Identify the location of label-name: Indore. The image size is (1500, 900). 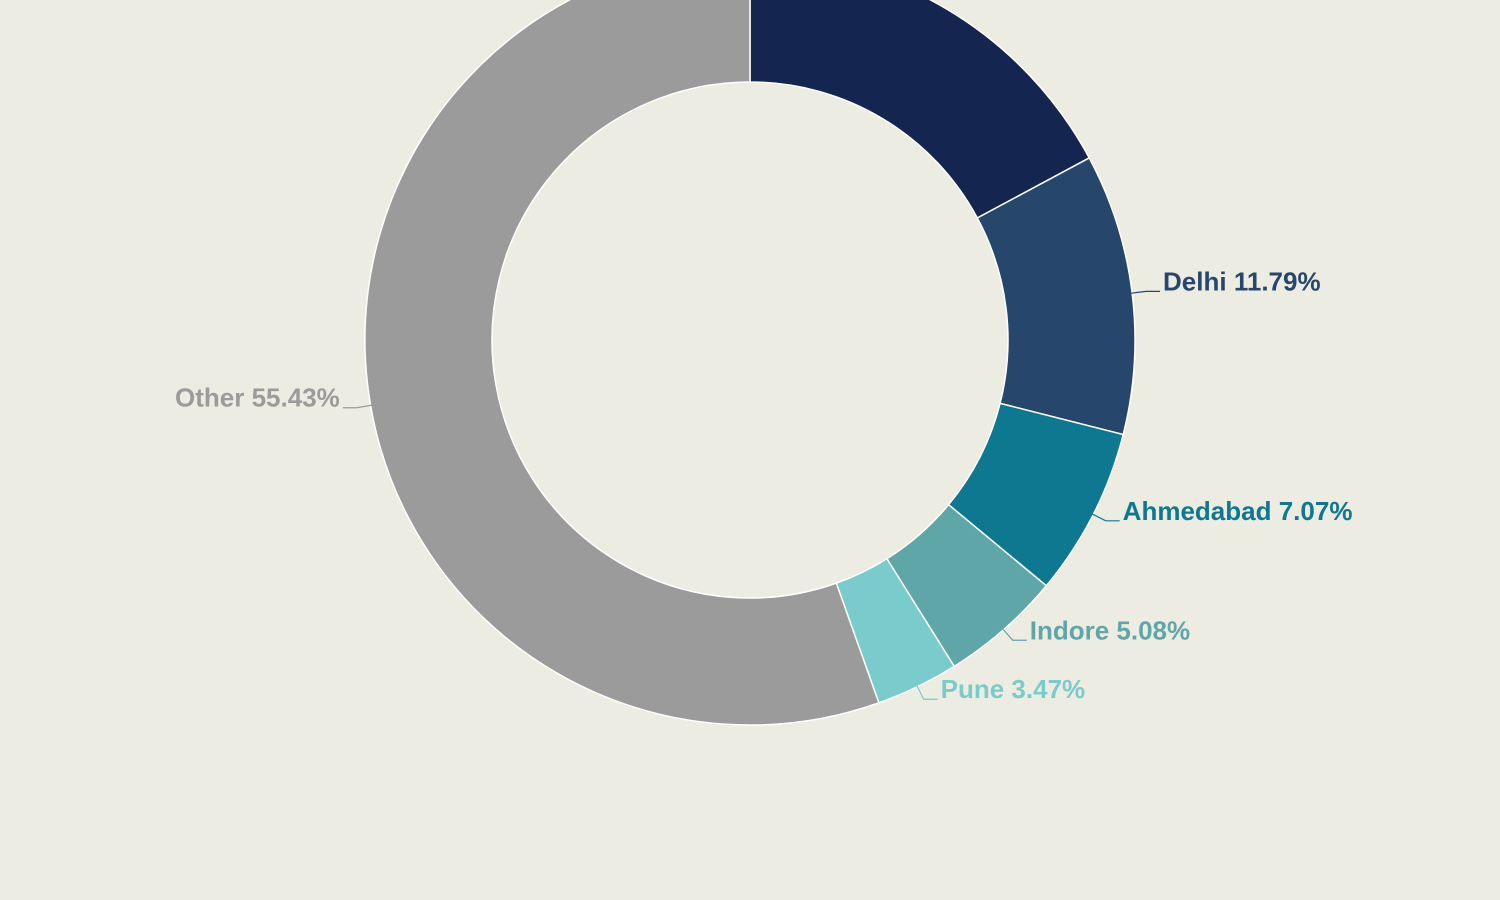
(1069, 630).